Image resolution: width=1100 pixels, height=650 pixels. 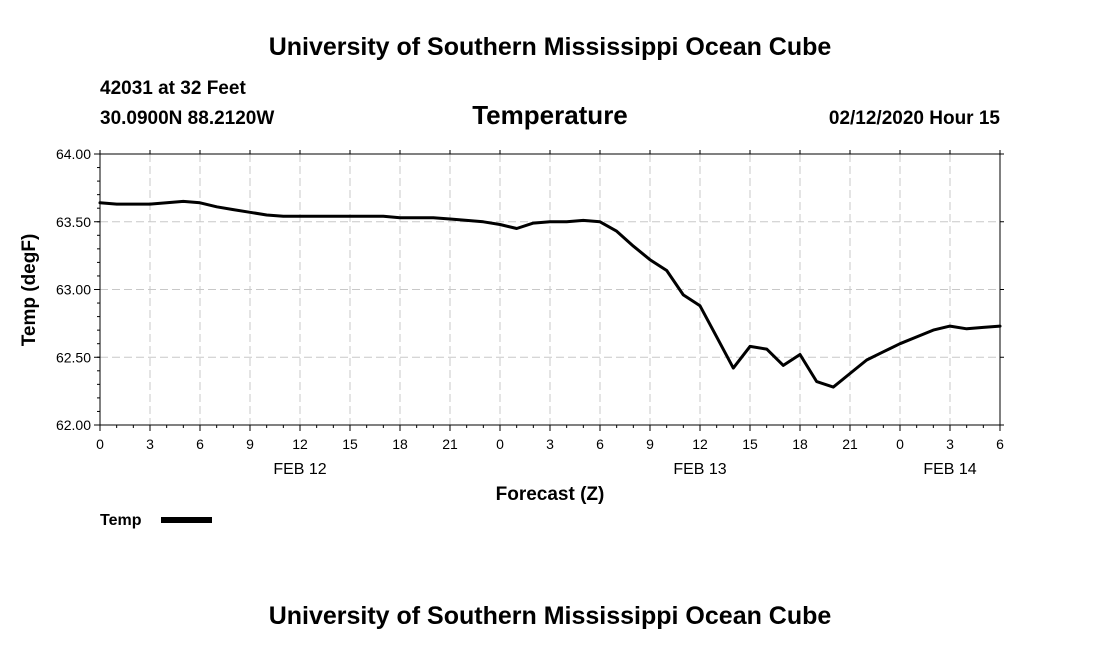 I want to click on y-tick-label: 62.50, so click(x=73, y=357).